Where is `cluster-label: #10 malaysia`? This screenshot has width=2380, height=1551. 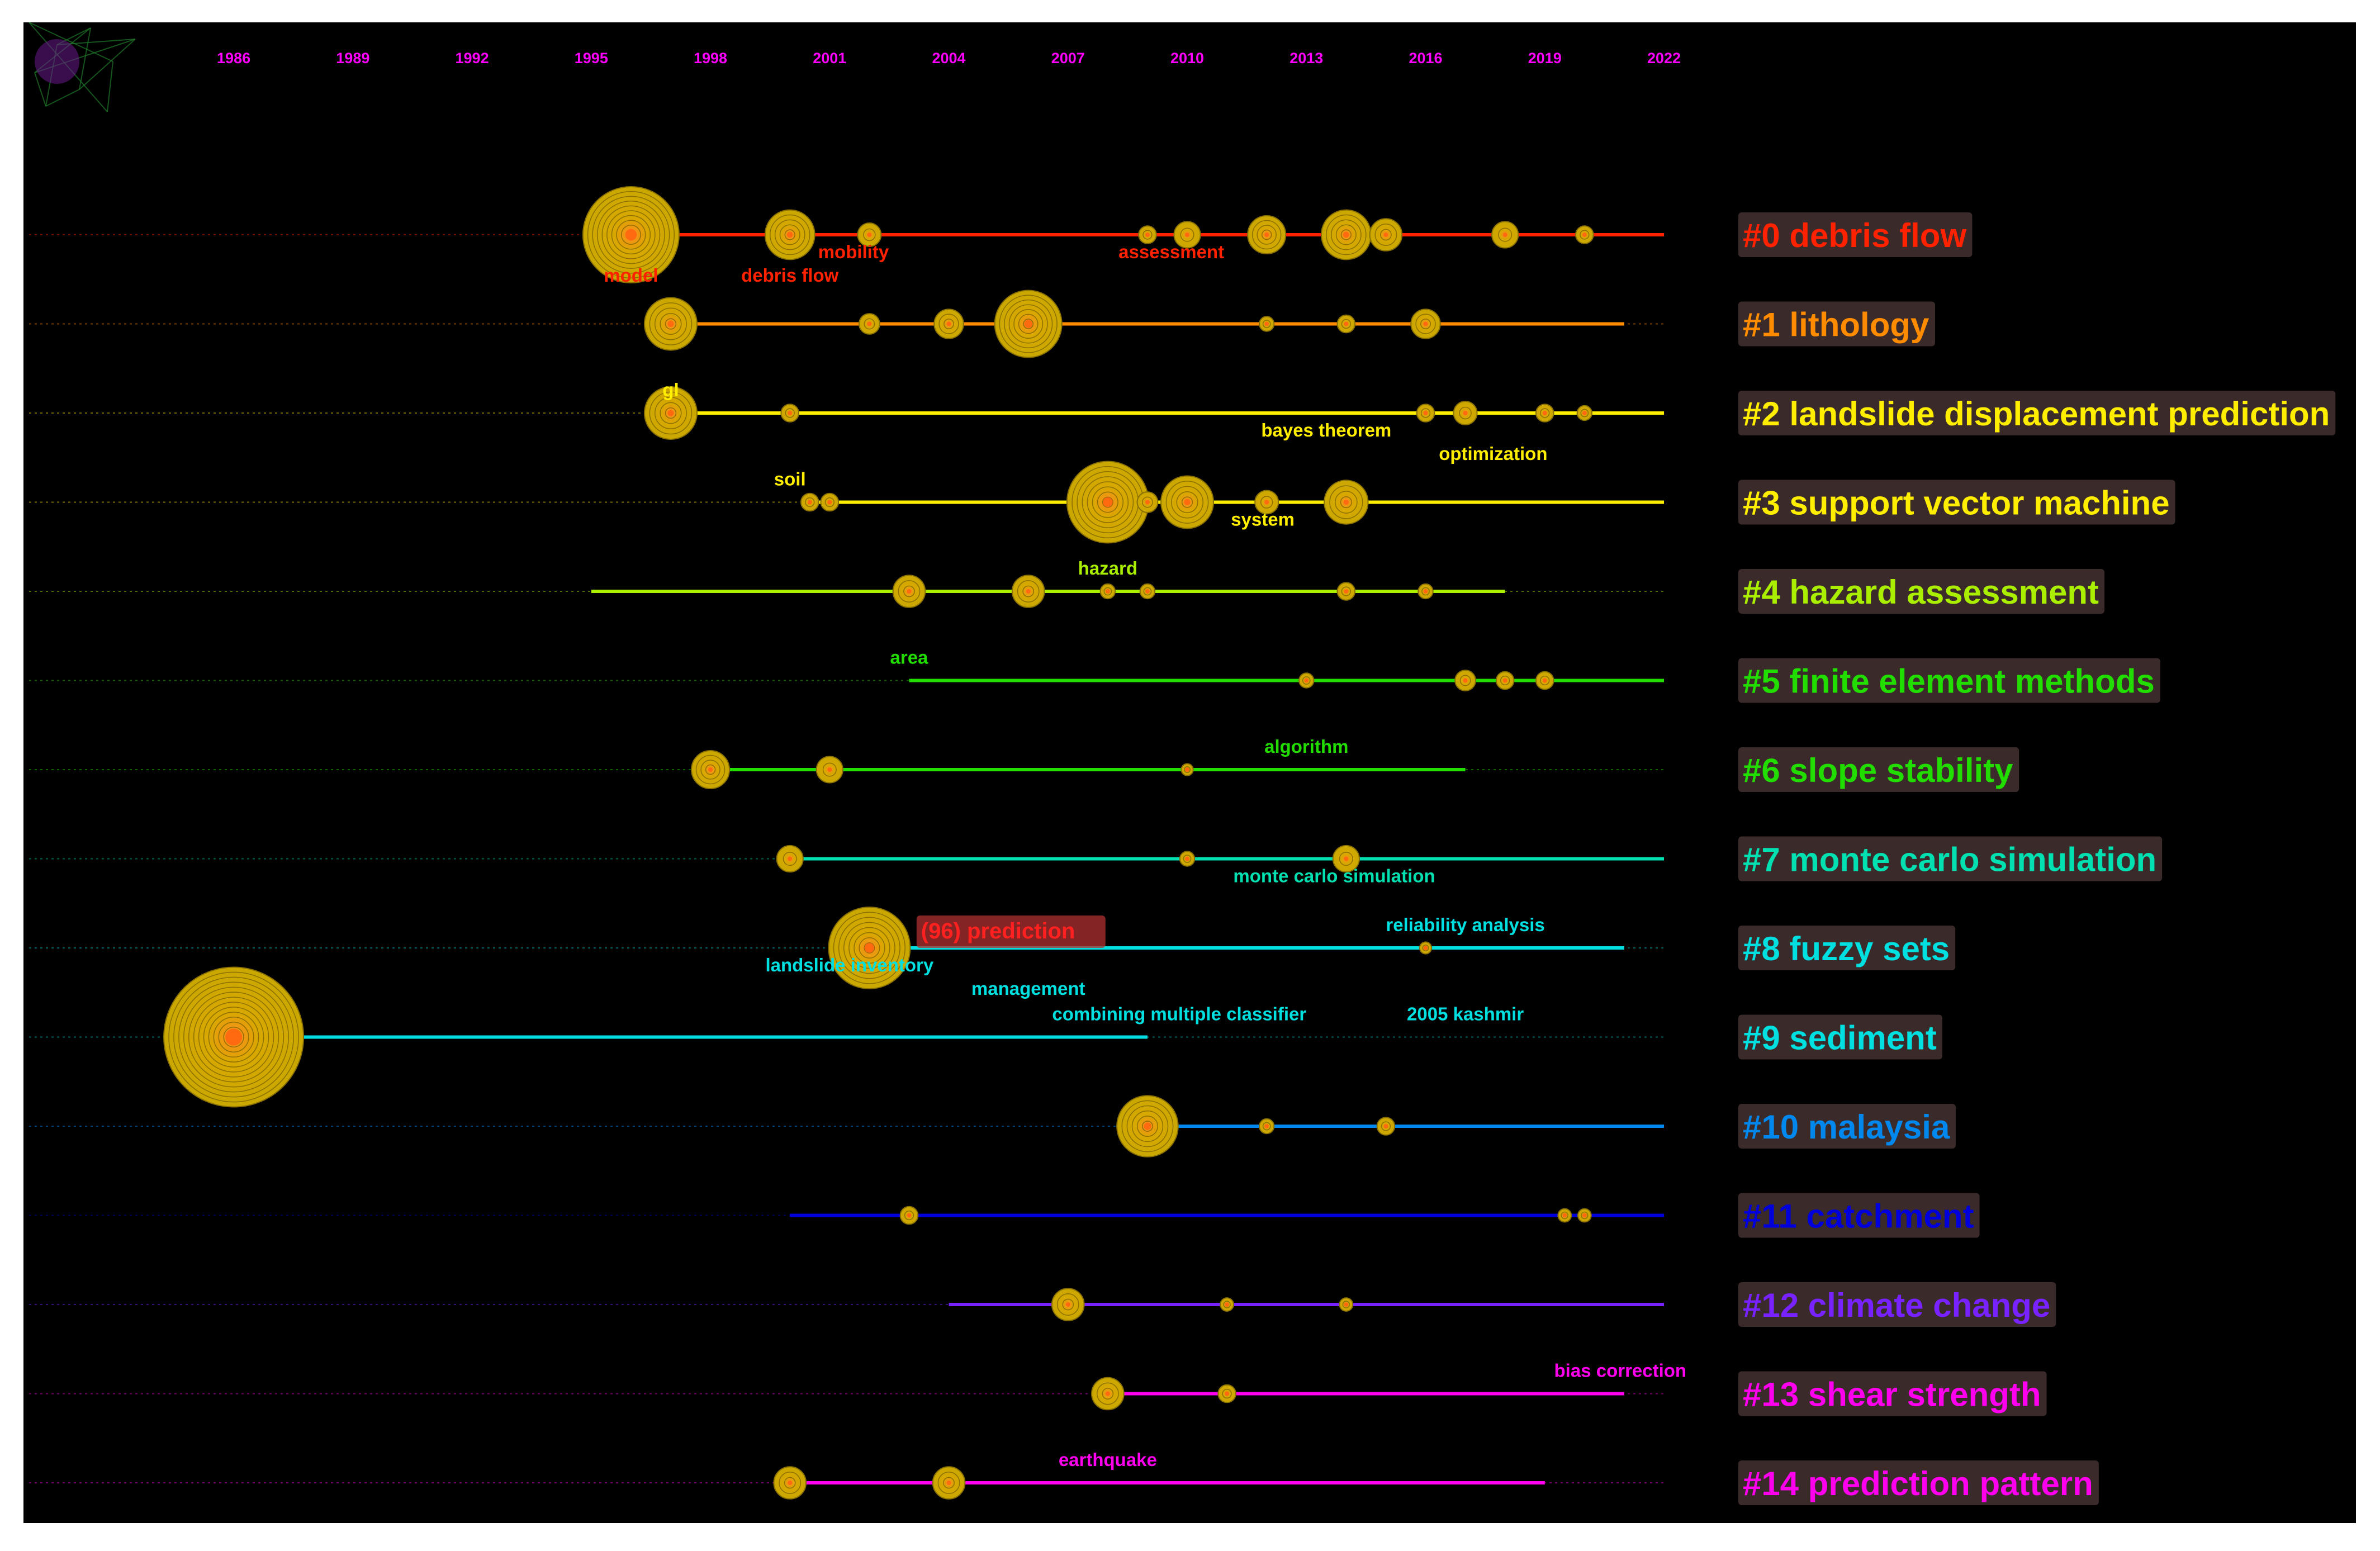 cluster-label: #10 malaysia is located at coordinates (1846, 1127).